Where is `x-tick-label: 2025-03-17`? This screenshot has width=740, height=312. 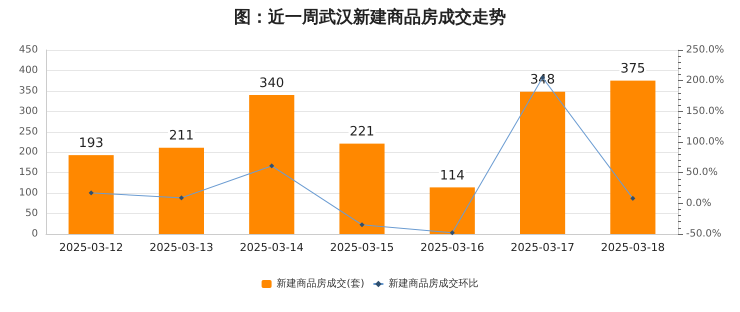 x-tick-label: 2025-03-17 is located at coordinates (542, 247).